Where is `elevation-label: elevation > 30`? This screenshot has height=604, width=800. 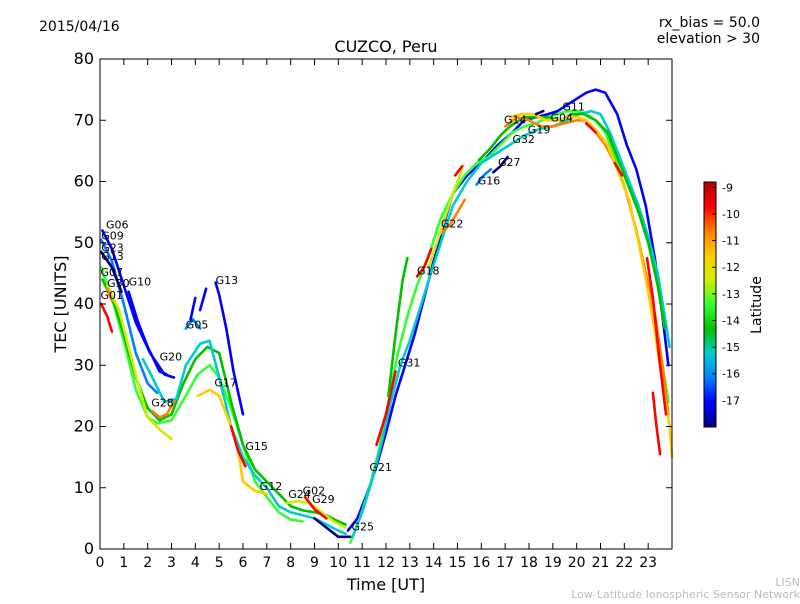 elevation-label: elevation > 30 is located at coordinates (708, 39).